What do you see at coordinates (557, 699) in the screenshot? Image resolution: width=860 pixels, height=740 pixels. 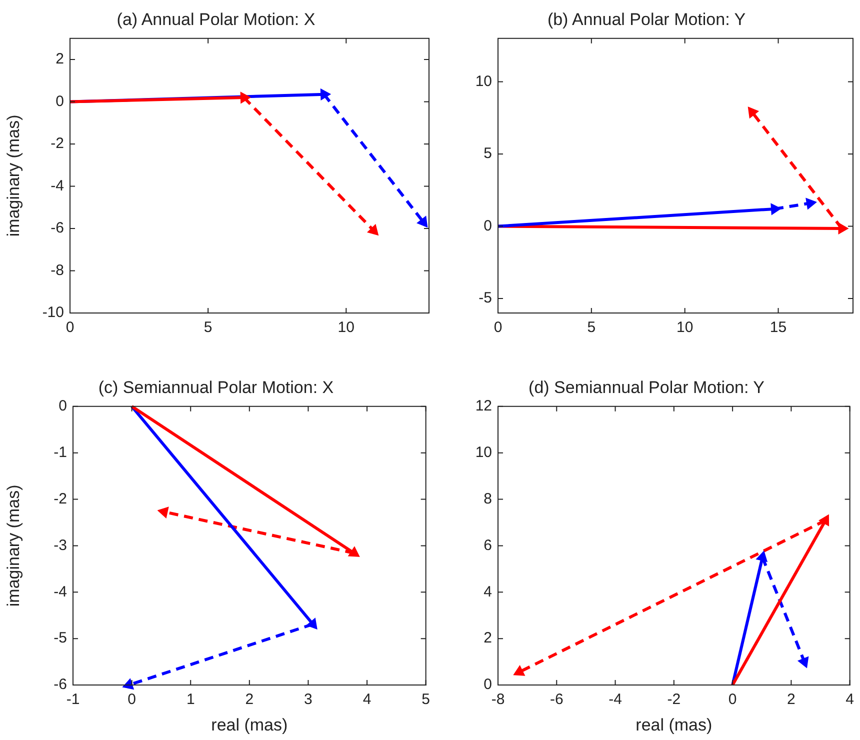 I see `x-tick-label: -6` at bounding box center [557, 699].